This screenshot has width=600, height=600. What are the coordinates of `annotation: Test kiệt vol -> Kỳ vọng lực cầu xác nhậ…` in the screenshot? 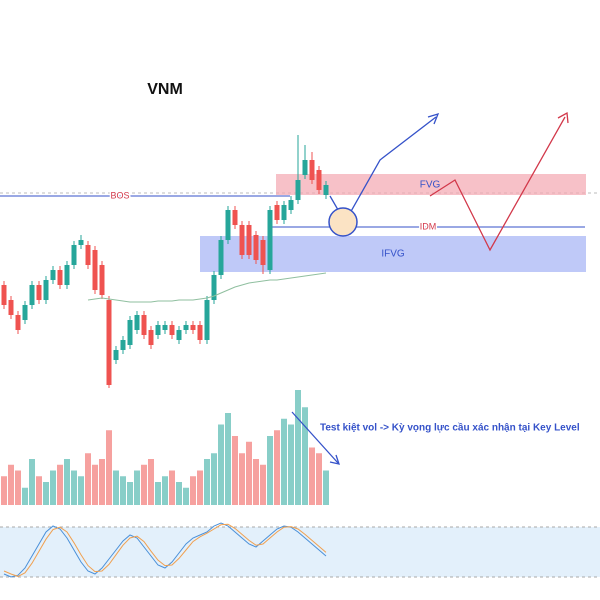 It's located at (450, 428).